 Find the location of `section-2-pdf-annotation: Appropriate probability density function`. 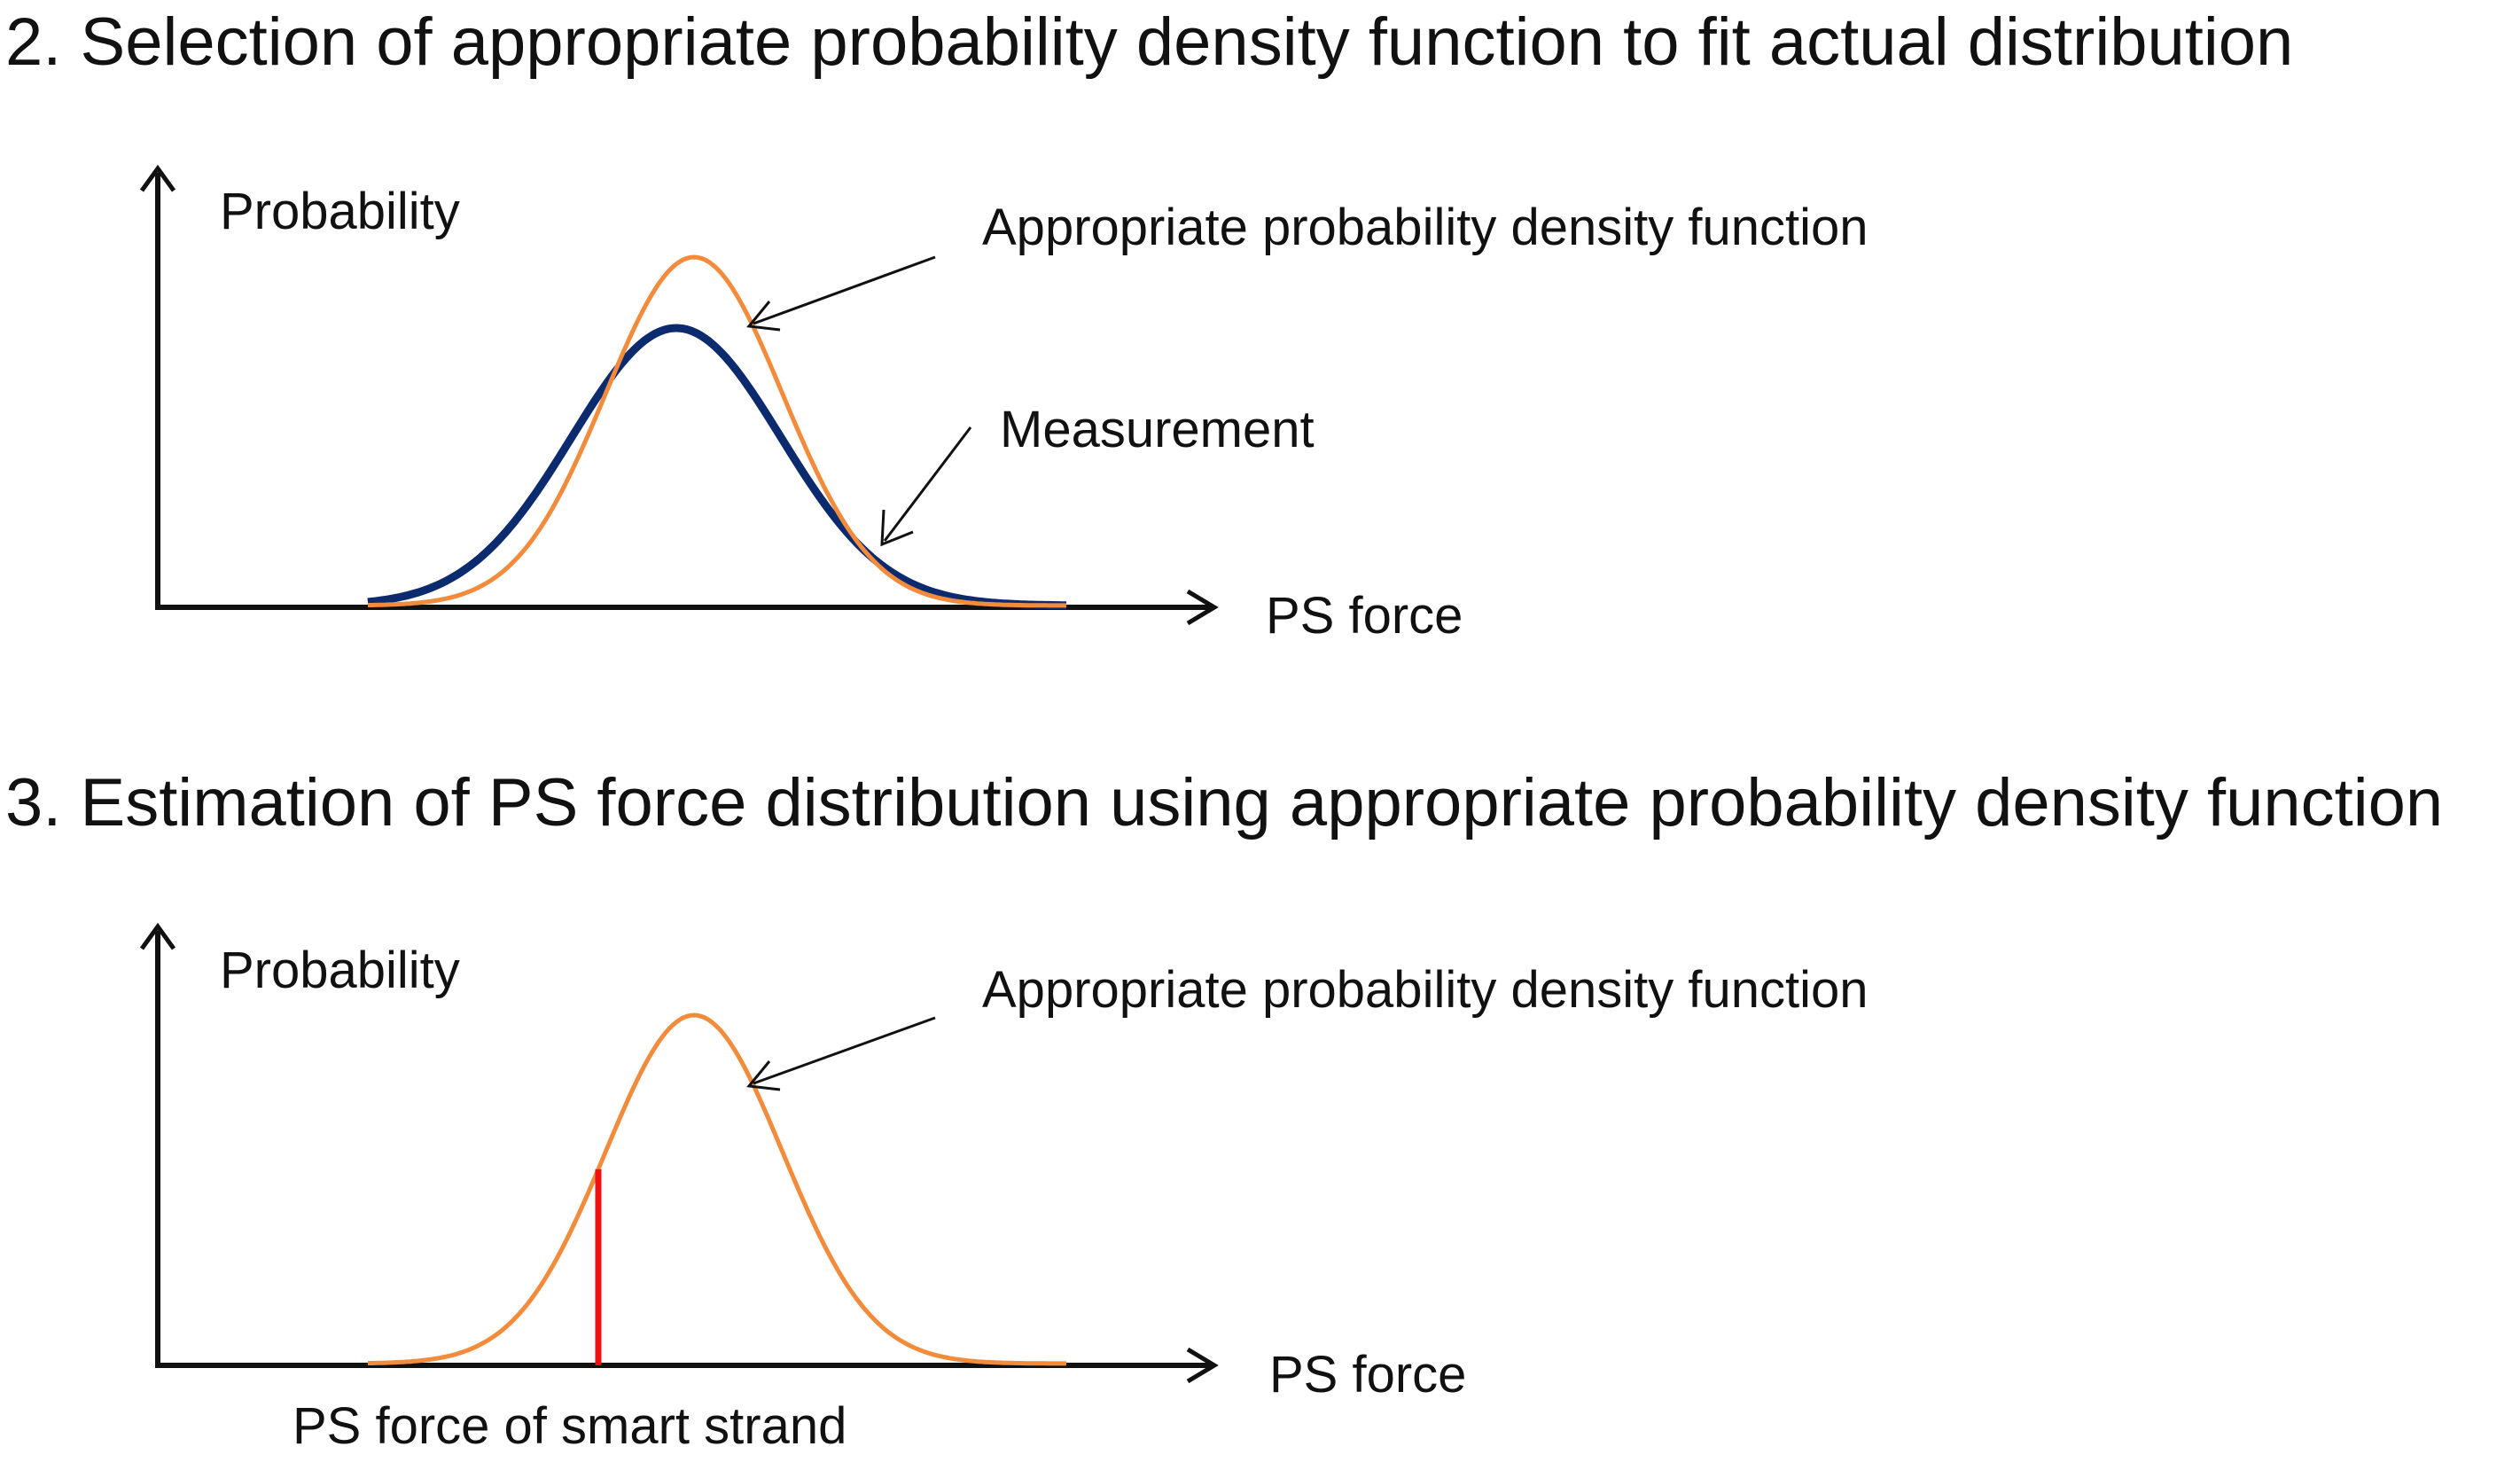

section-2-pdf-annotation: Appropriate probability density function is located at coordinates (1425, 227).